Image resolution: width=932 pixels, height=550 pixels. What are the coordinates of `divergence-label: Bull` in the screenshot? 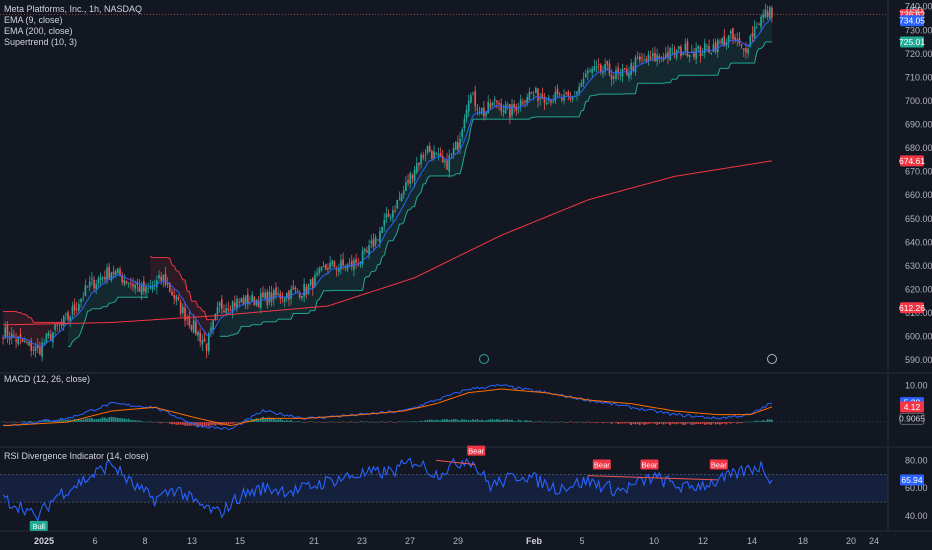 It's located at (38, 525).